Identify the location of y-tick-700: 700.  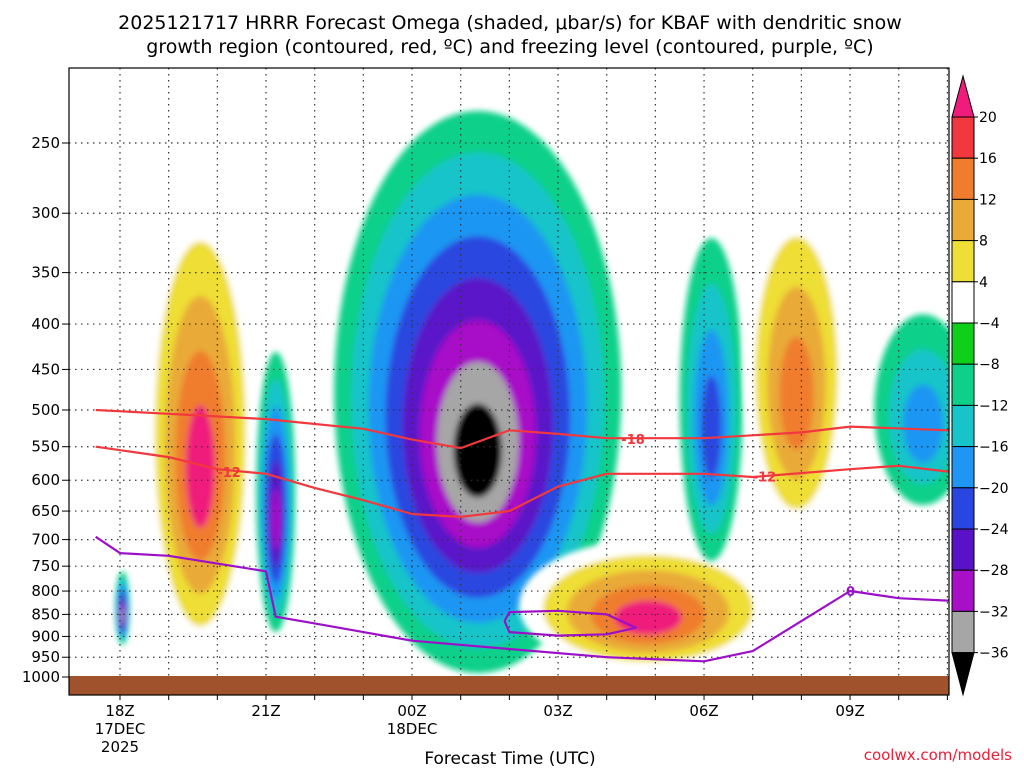
(45, 540).